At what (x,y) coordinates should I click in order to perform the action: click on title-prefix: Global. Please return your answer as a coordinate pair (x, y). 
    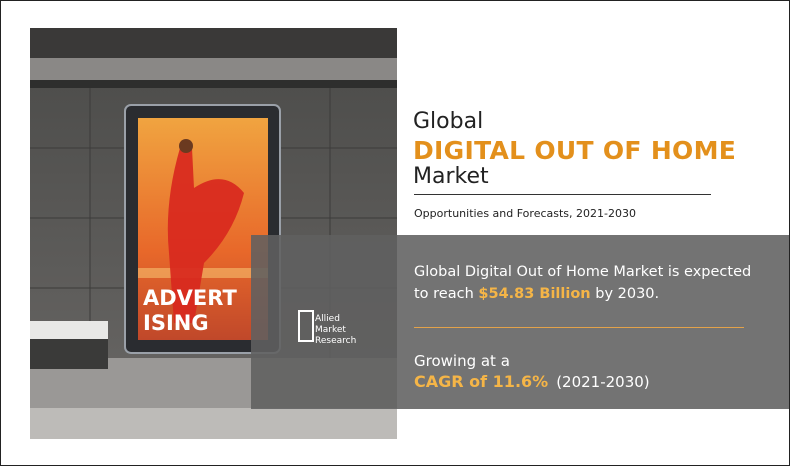
    Looking at the image, I should click on (448, 121).